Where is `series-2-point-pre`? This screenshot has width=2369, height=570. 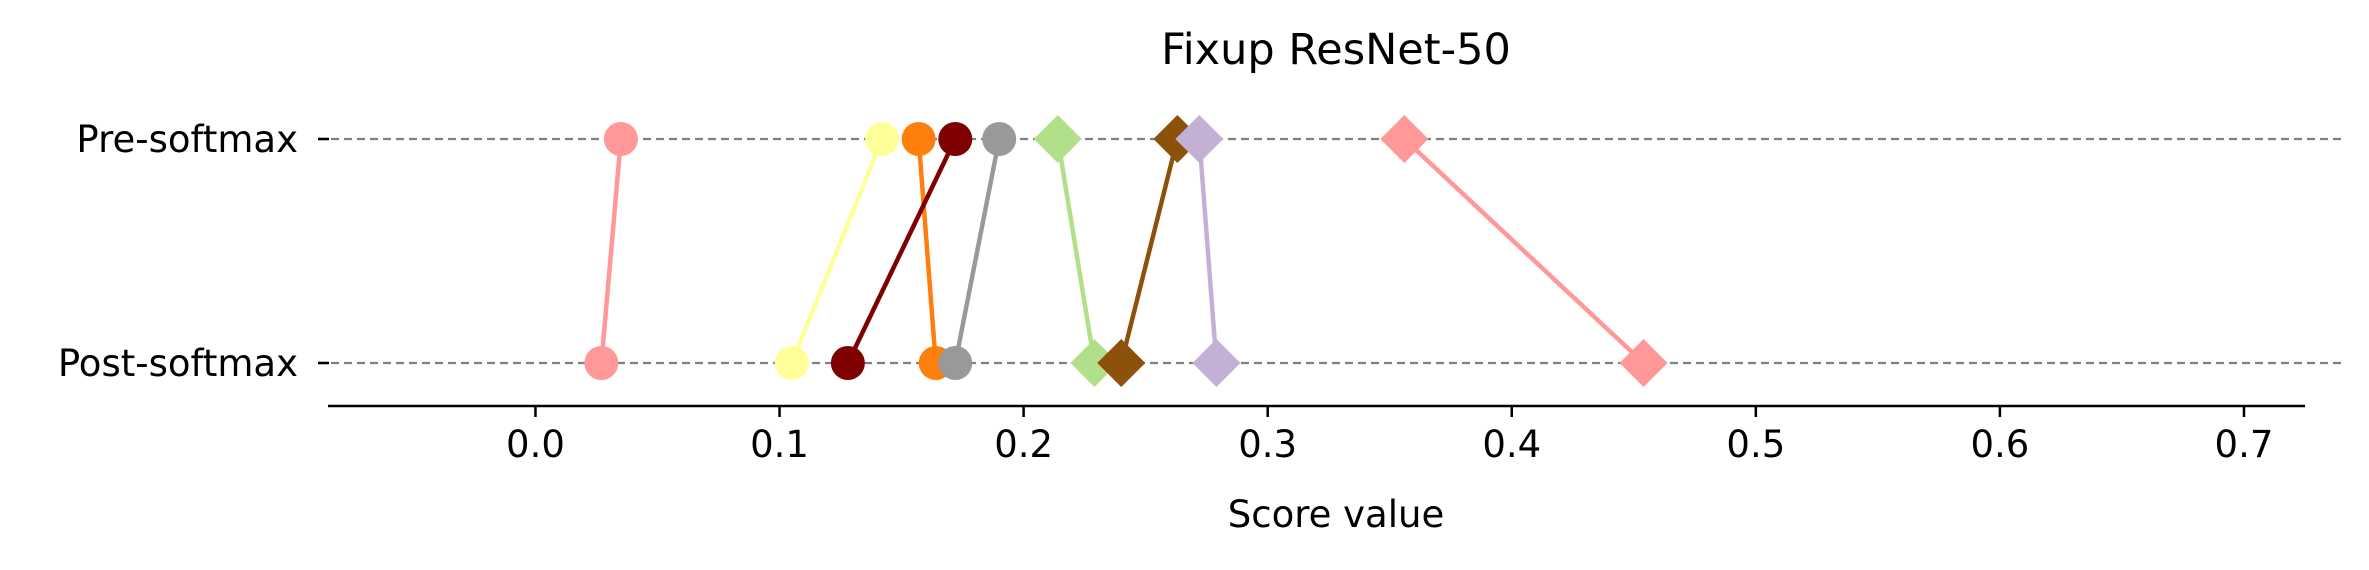 series-2-point-pre is located at coordinates (882, 139).